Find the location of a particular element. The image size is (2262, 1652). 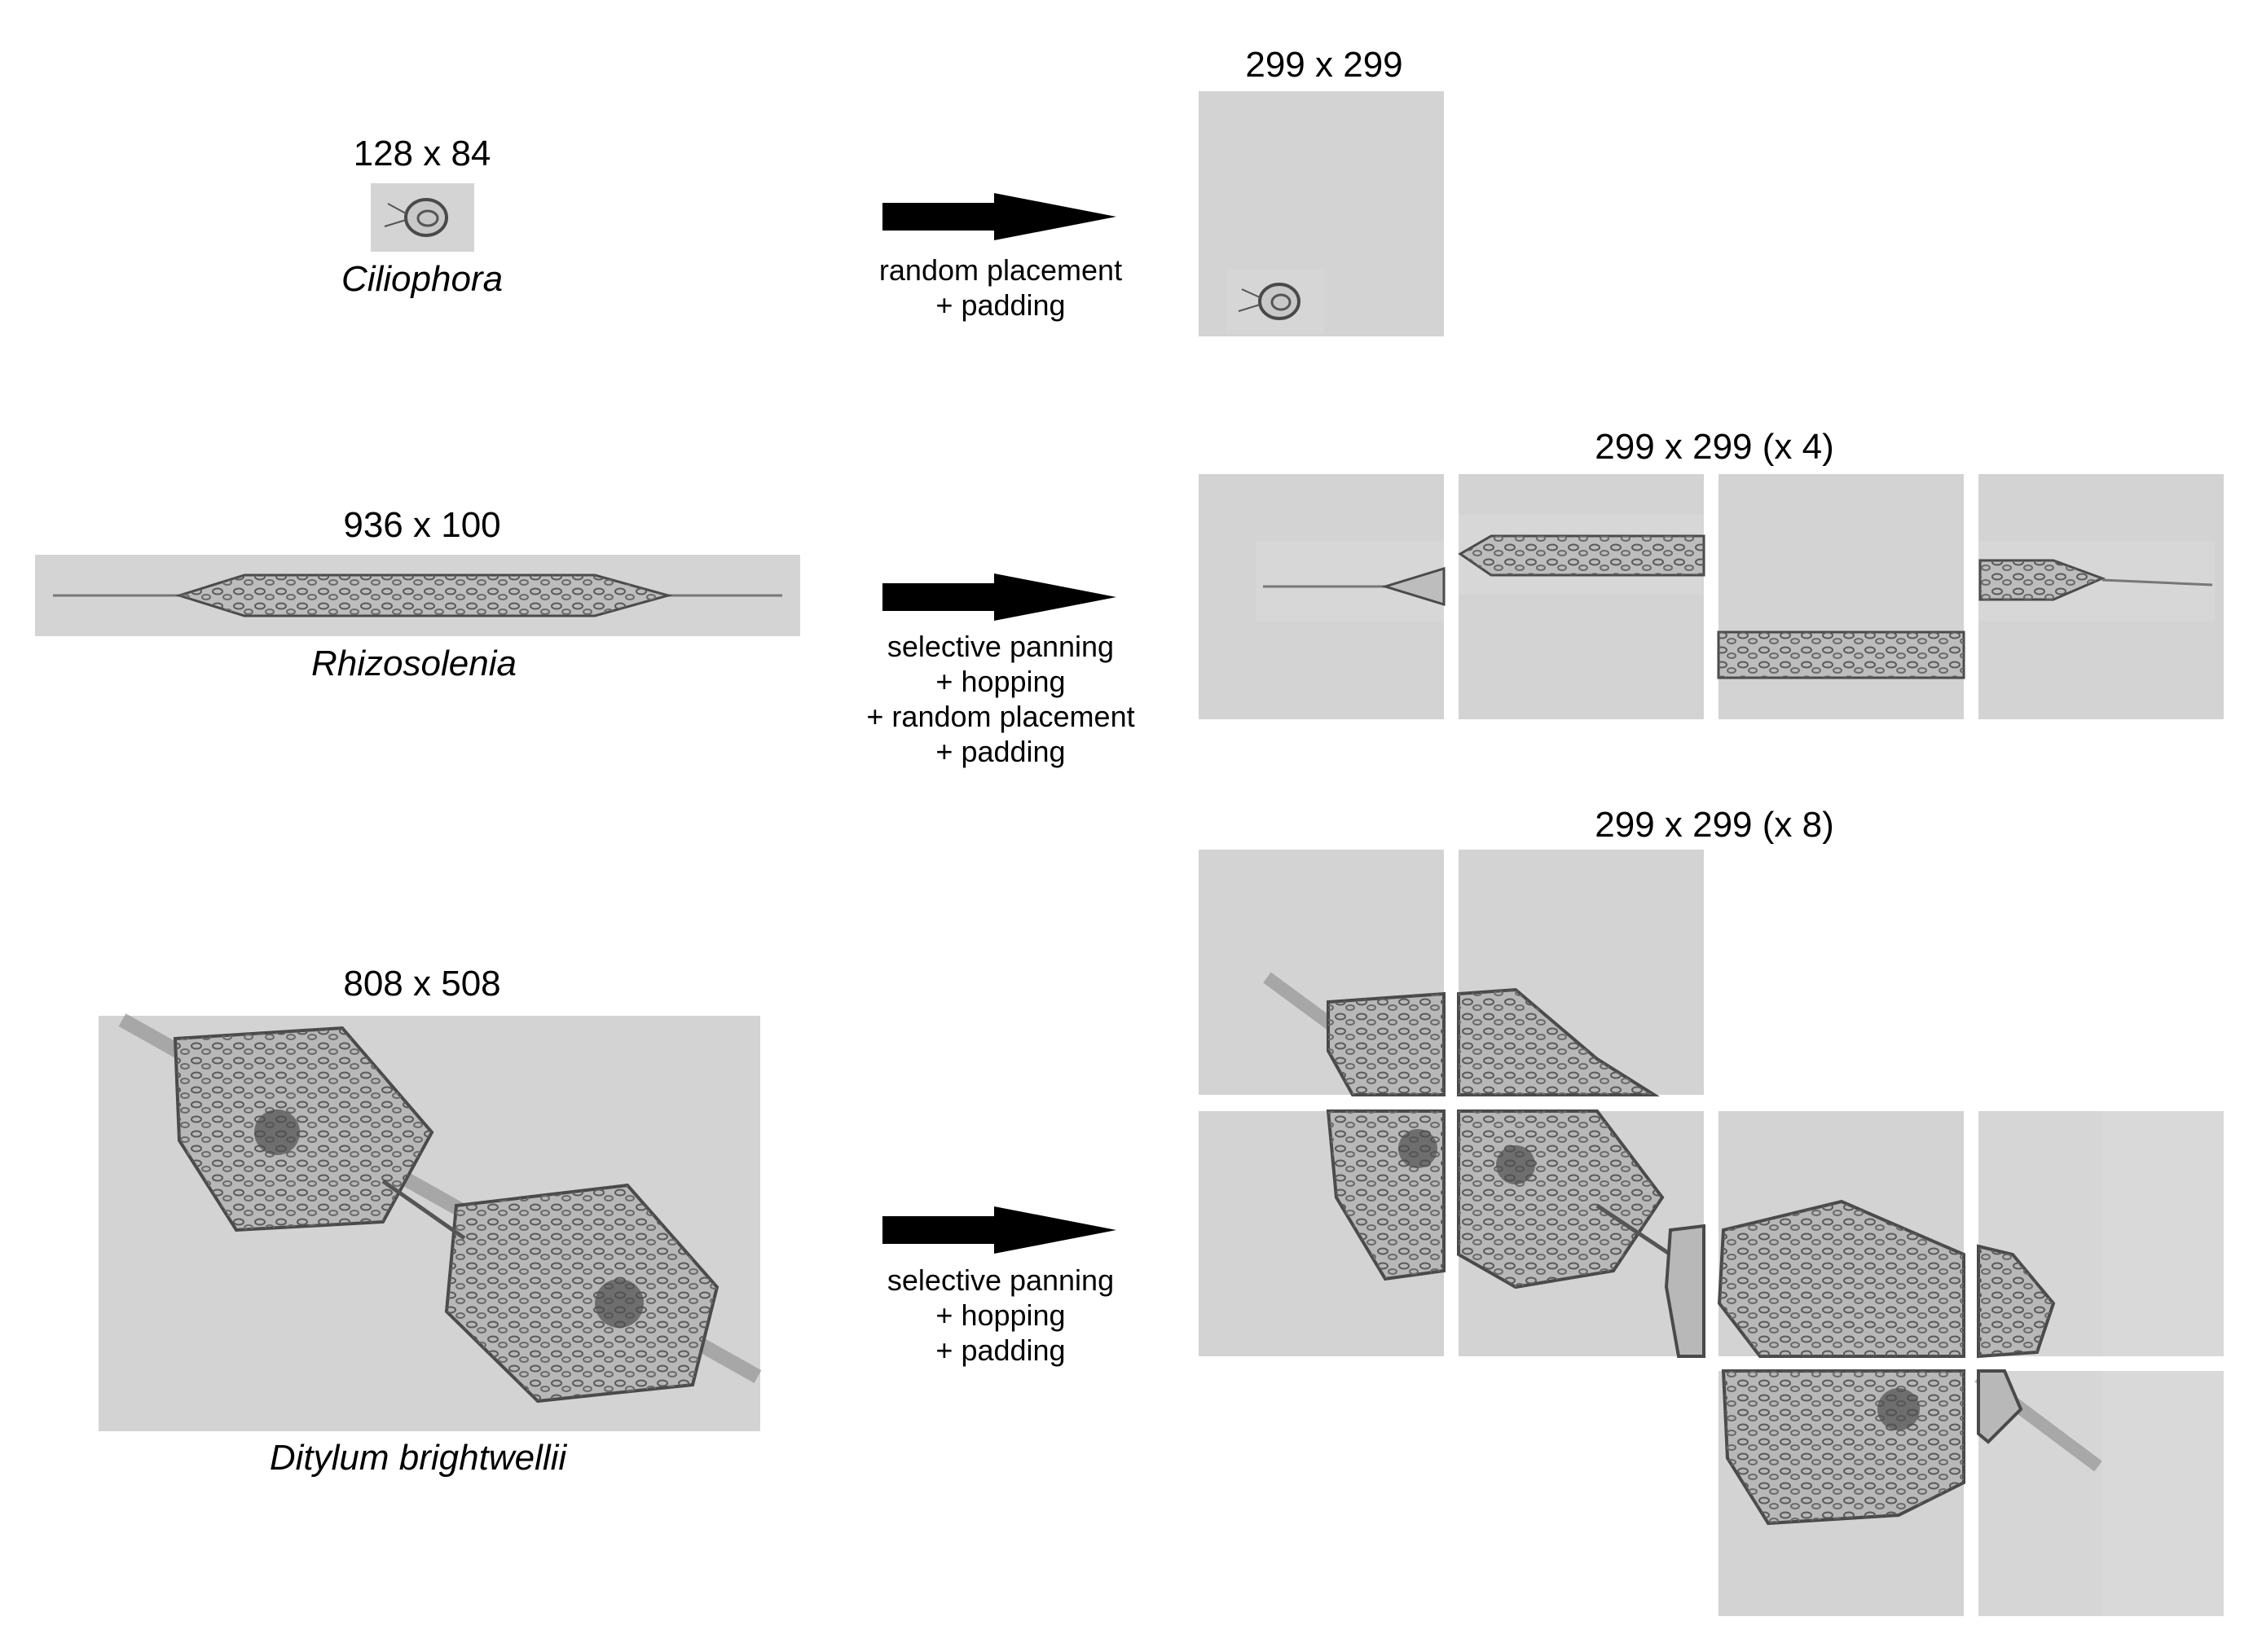

ciliophora-source-image is located at coordinates (422, 218).